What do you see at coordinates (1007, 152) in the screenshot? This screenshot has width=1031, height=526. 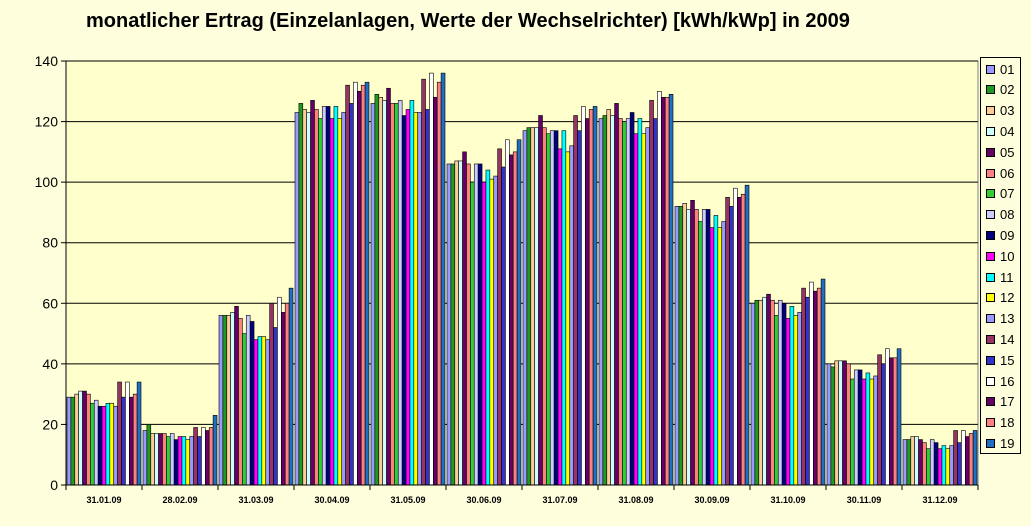 I see `legend-label: 05` at bounding box center [1007, 152].